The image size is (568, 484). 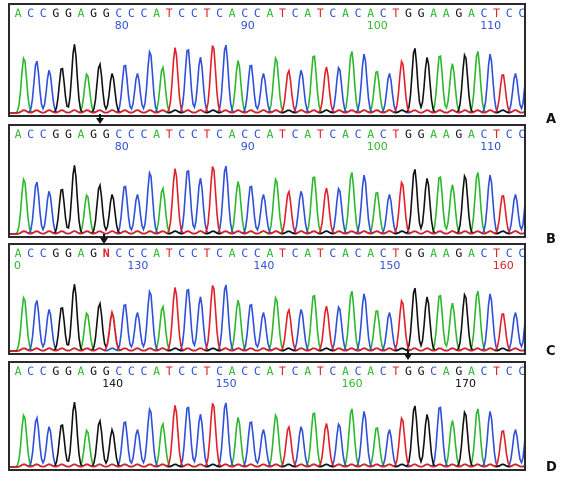 I want to click on position-label: 150, so click(x=390, y=265).